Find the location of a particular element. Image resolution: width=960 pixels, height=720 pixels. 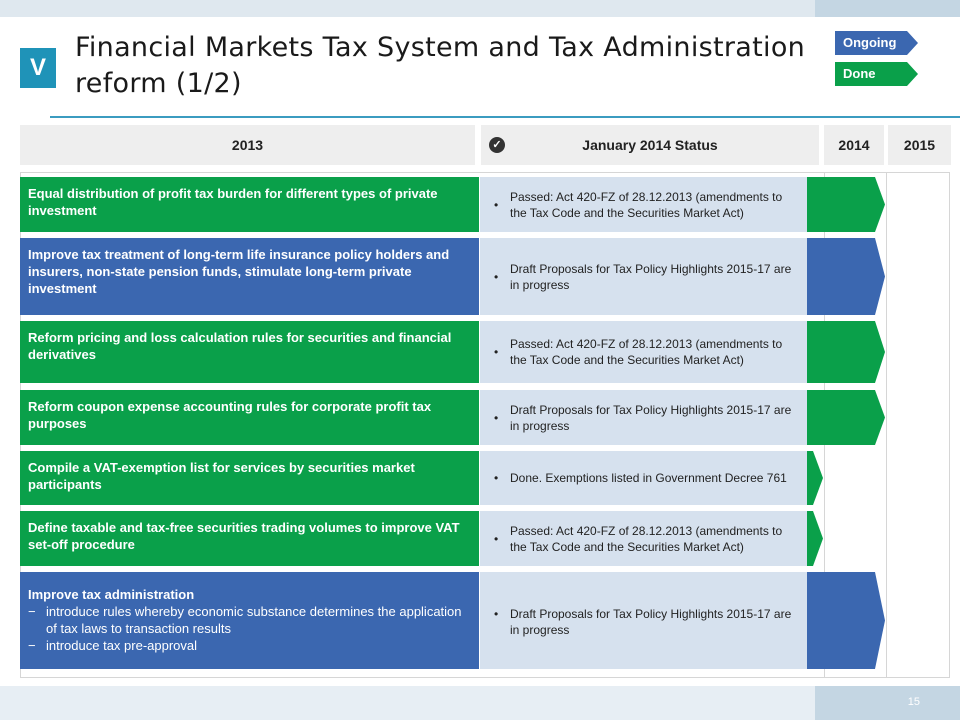

header-status: ✓ January 2014 Status is located at coordinates (650, 145).